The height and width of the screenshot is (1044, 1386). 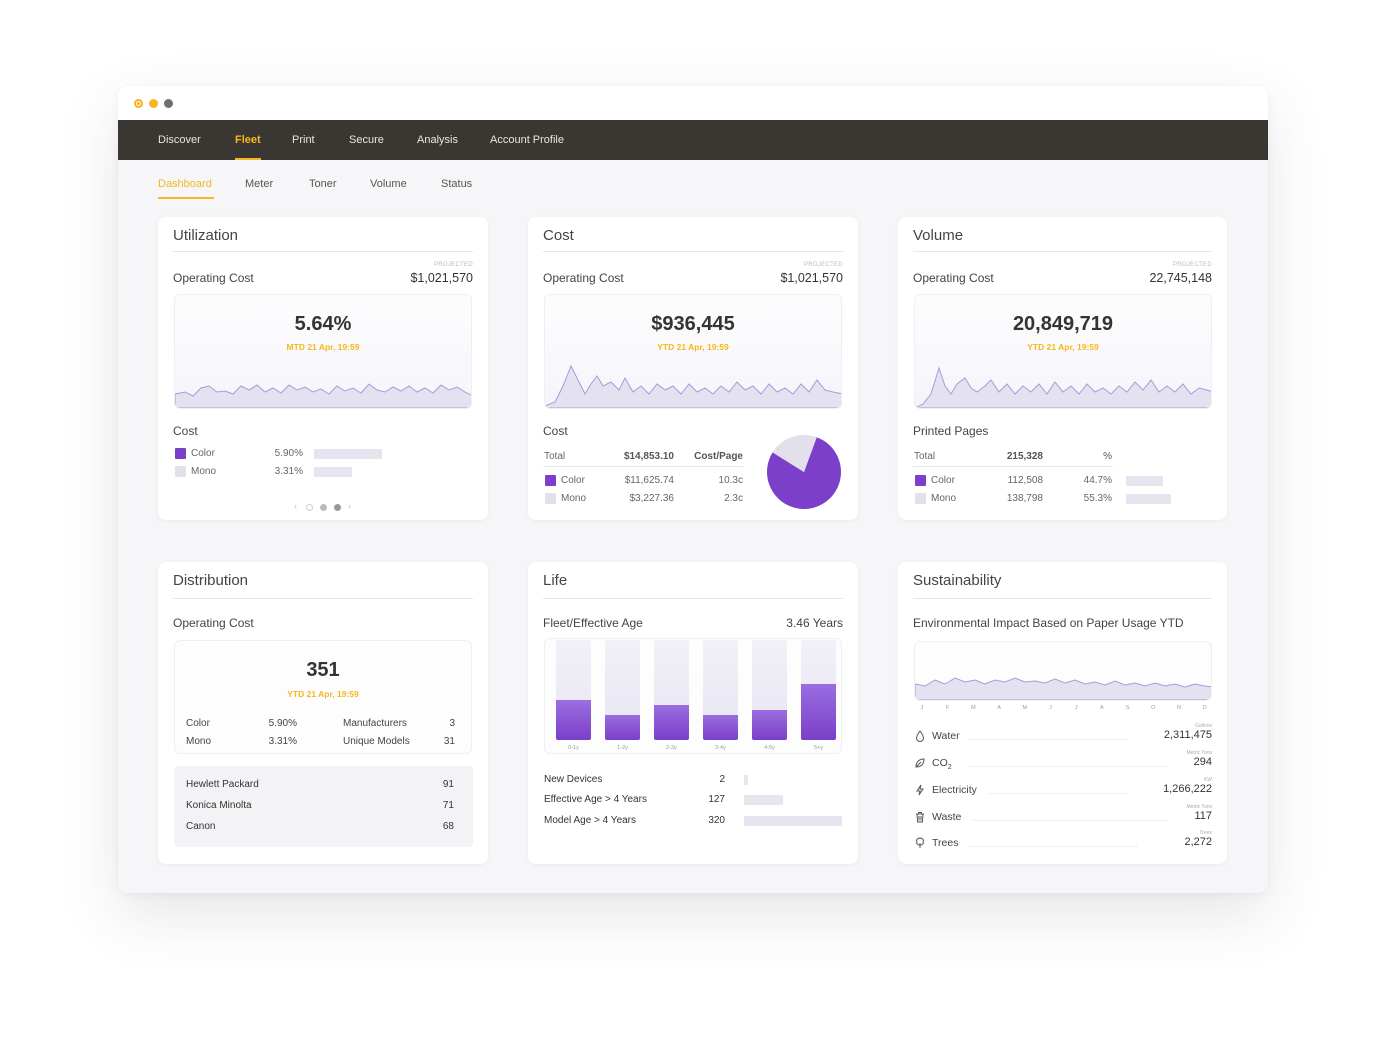 I want to click on manufacturer-name: Canon, so click(x=201, y=826).